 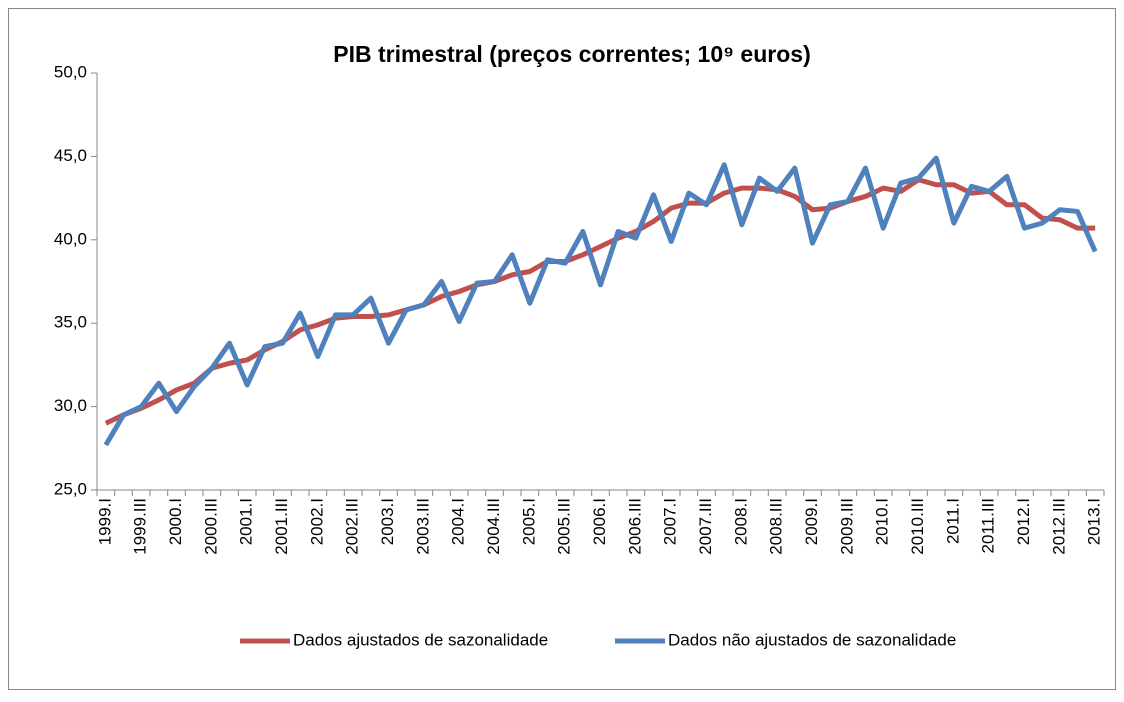 What do you see at coordinates (70, 238) in the screenshot?
I see `y-tick-label: 40,0` at bounding box center [70, 238].